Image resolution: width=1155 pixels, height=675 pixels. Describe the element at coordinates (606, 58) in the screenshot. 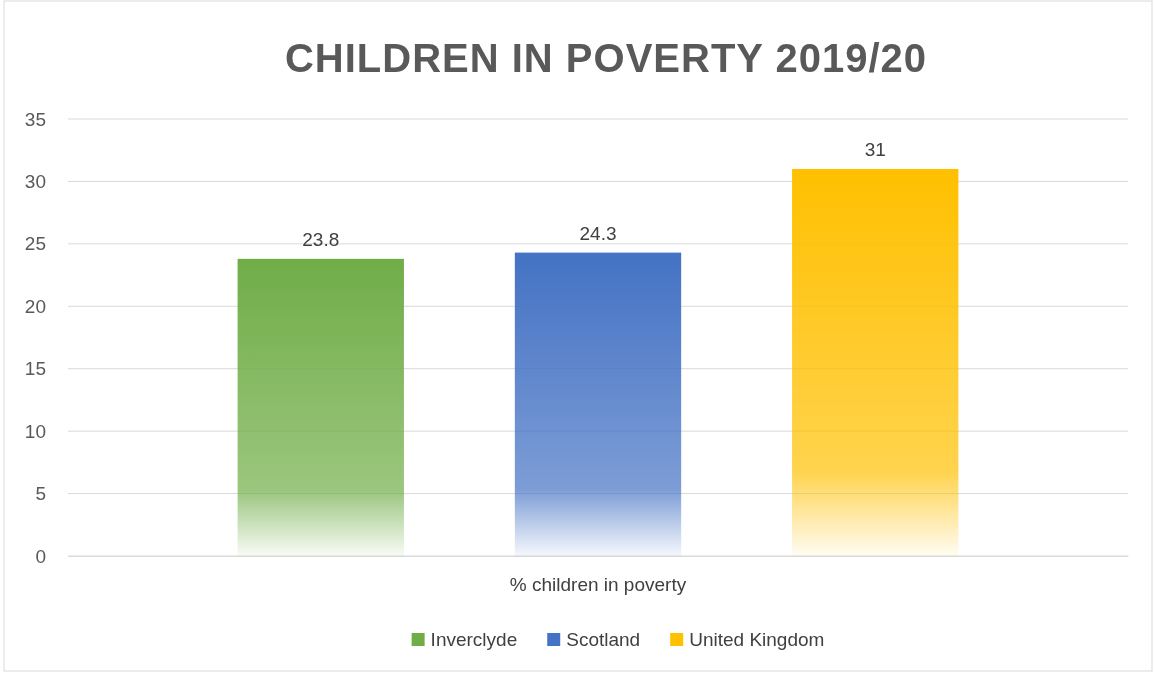

I see `chart-title: CHILDREN IN POVERTY 2019/20` at that location.